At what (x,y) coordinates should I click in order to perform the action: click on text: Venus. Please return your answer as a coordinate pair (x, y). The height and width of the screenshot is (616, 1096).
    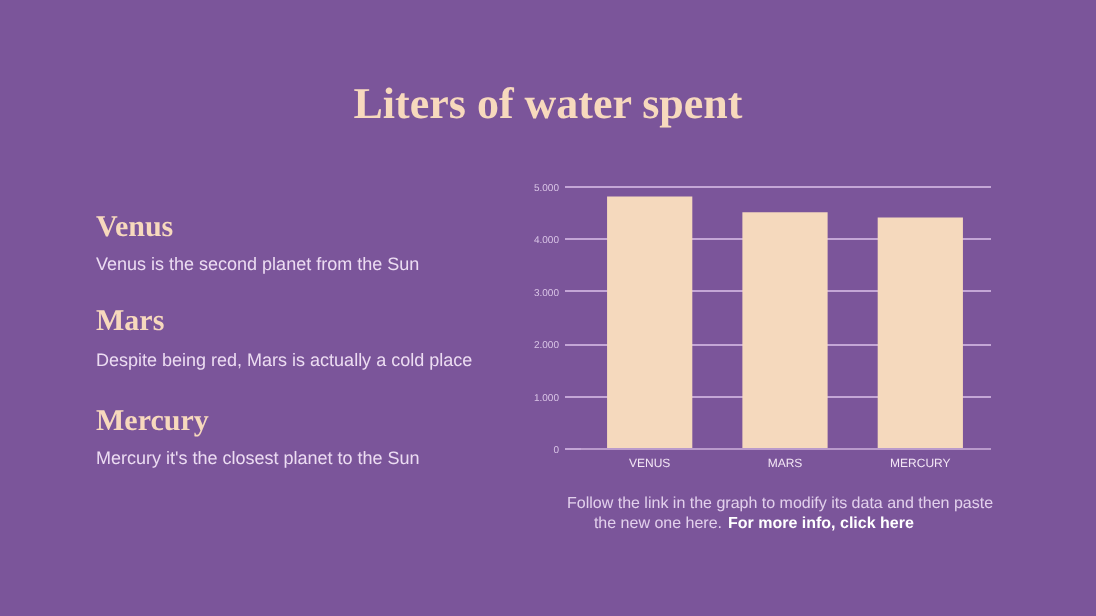
    Looking at the image, I should click on (135, 228).